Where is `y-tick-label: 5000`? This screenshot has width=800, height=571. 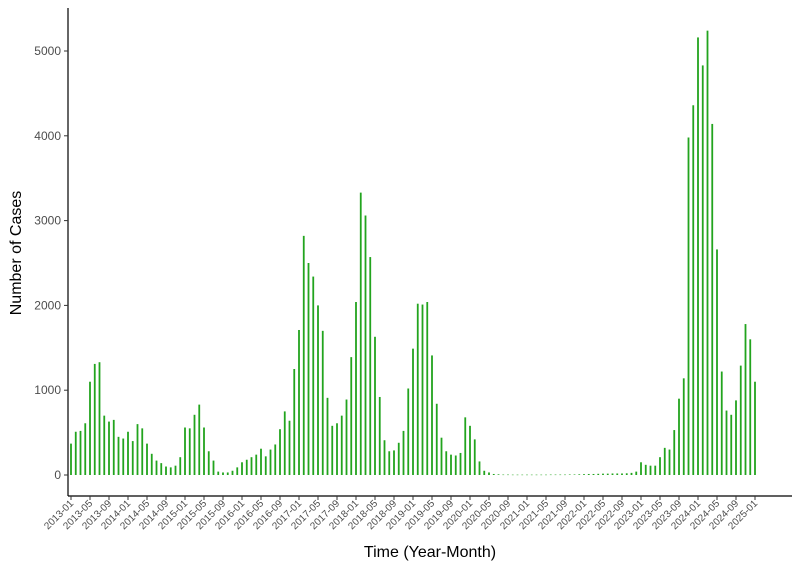
y-tick-label: 5000 is located at coordinates (47, 51).